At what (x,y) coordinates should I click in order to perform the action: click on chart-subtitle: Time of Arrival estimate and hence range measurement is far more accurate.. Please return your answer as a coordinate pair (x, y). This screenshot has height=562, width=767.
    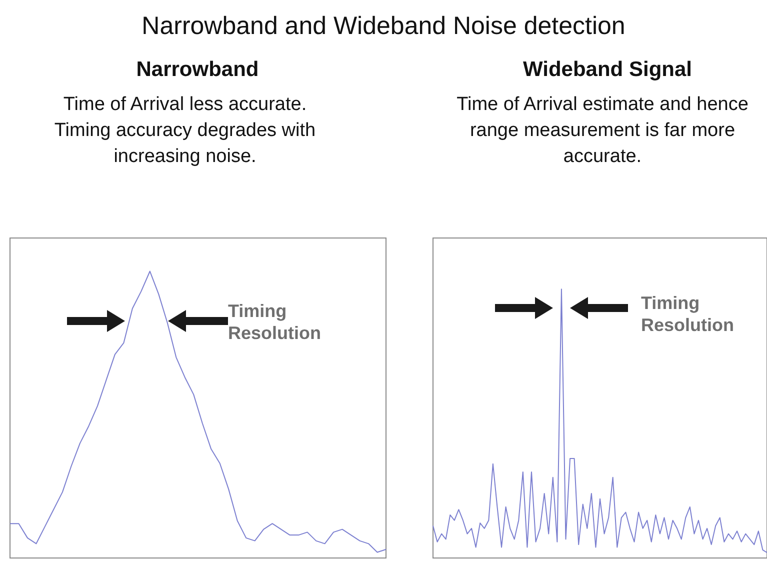
    Looking at the image, I should click on (603, 131).